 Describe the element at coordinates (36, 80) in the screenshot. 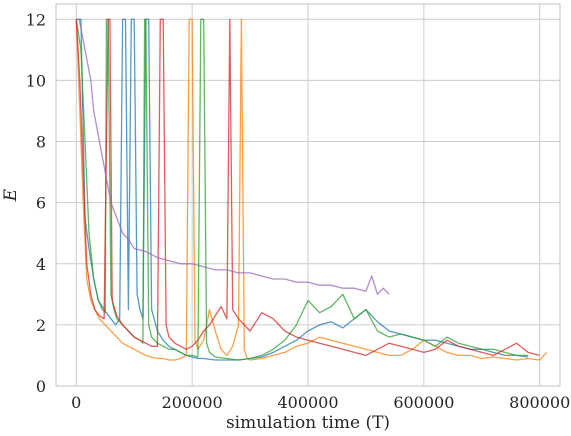

I see `y-tick-label: 10` at that location.